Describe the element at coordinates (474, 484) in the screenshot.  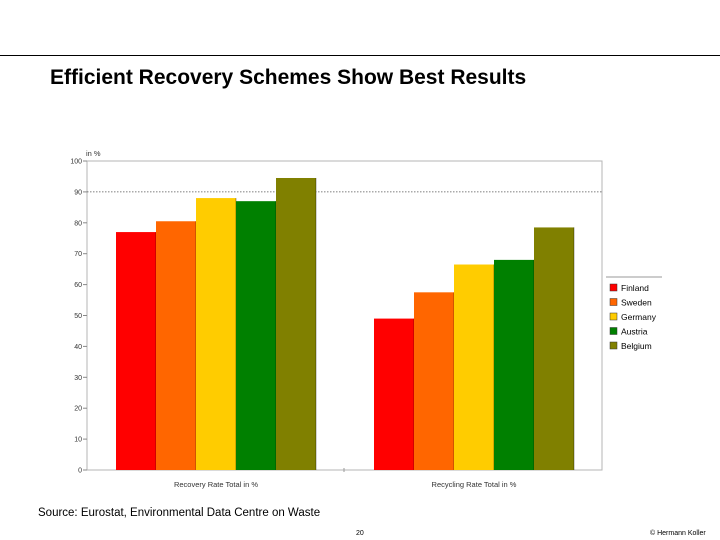
I see `x-category-label-2: Recycling Rate Total in %` at that location.